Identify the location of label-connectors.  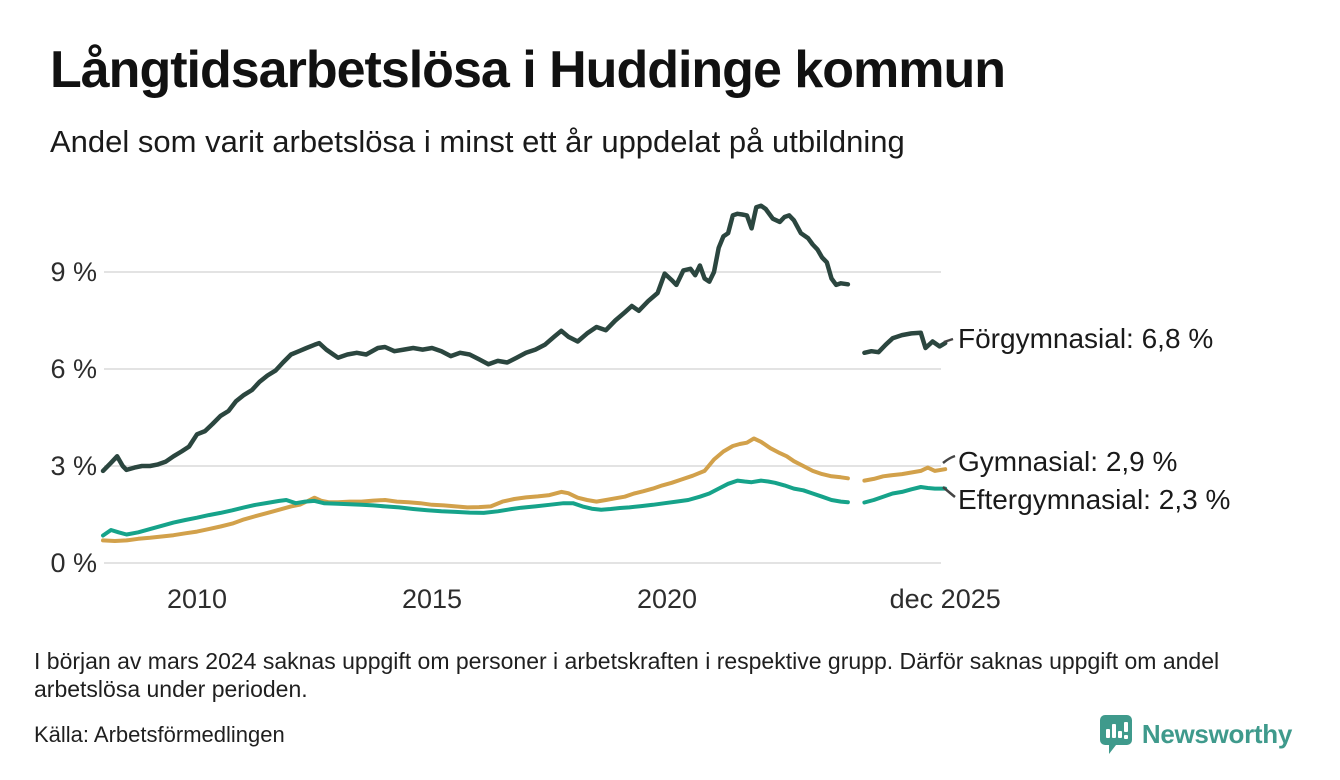
(949, 417).